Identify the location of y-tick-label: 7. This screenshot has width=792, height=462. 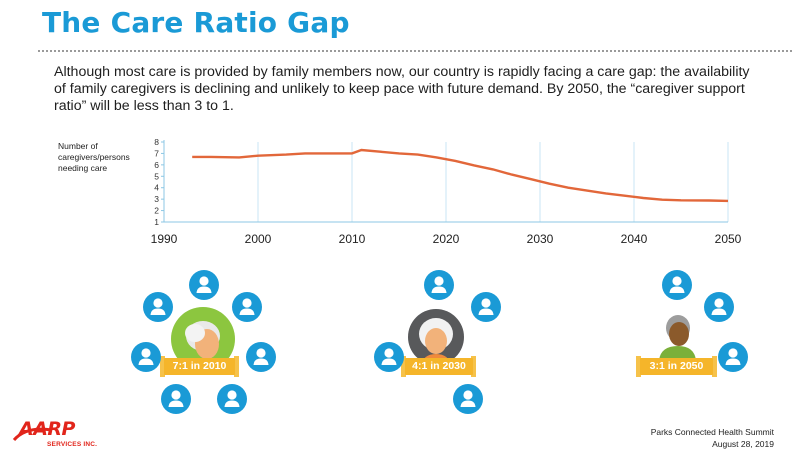
(156, 153).